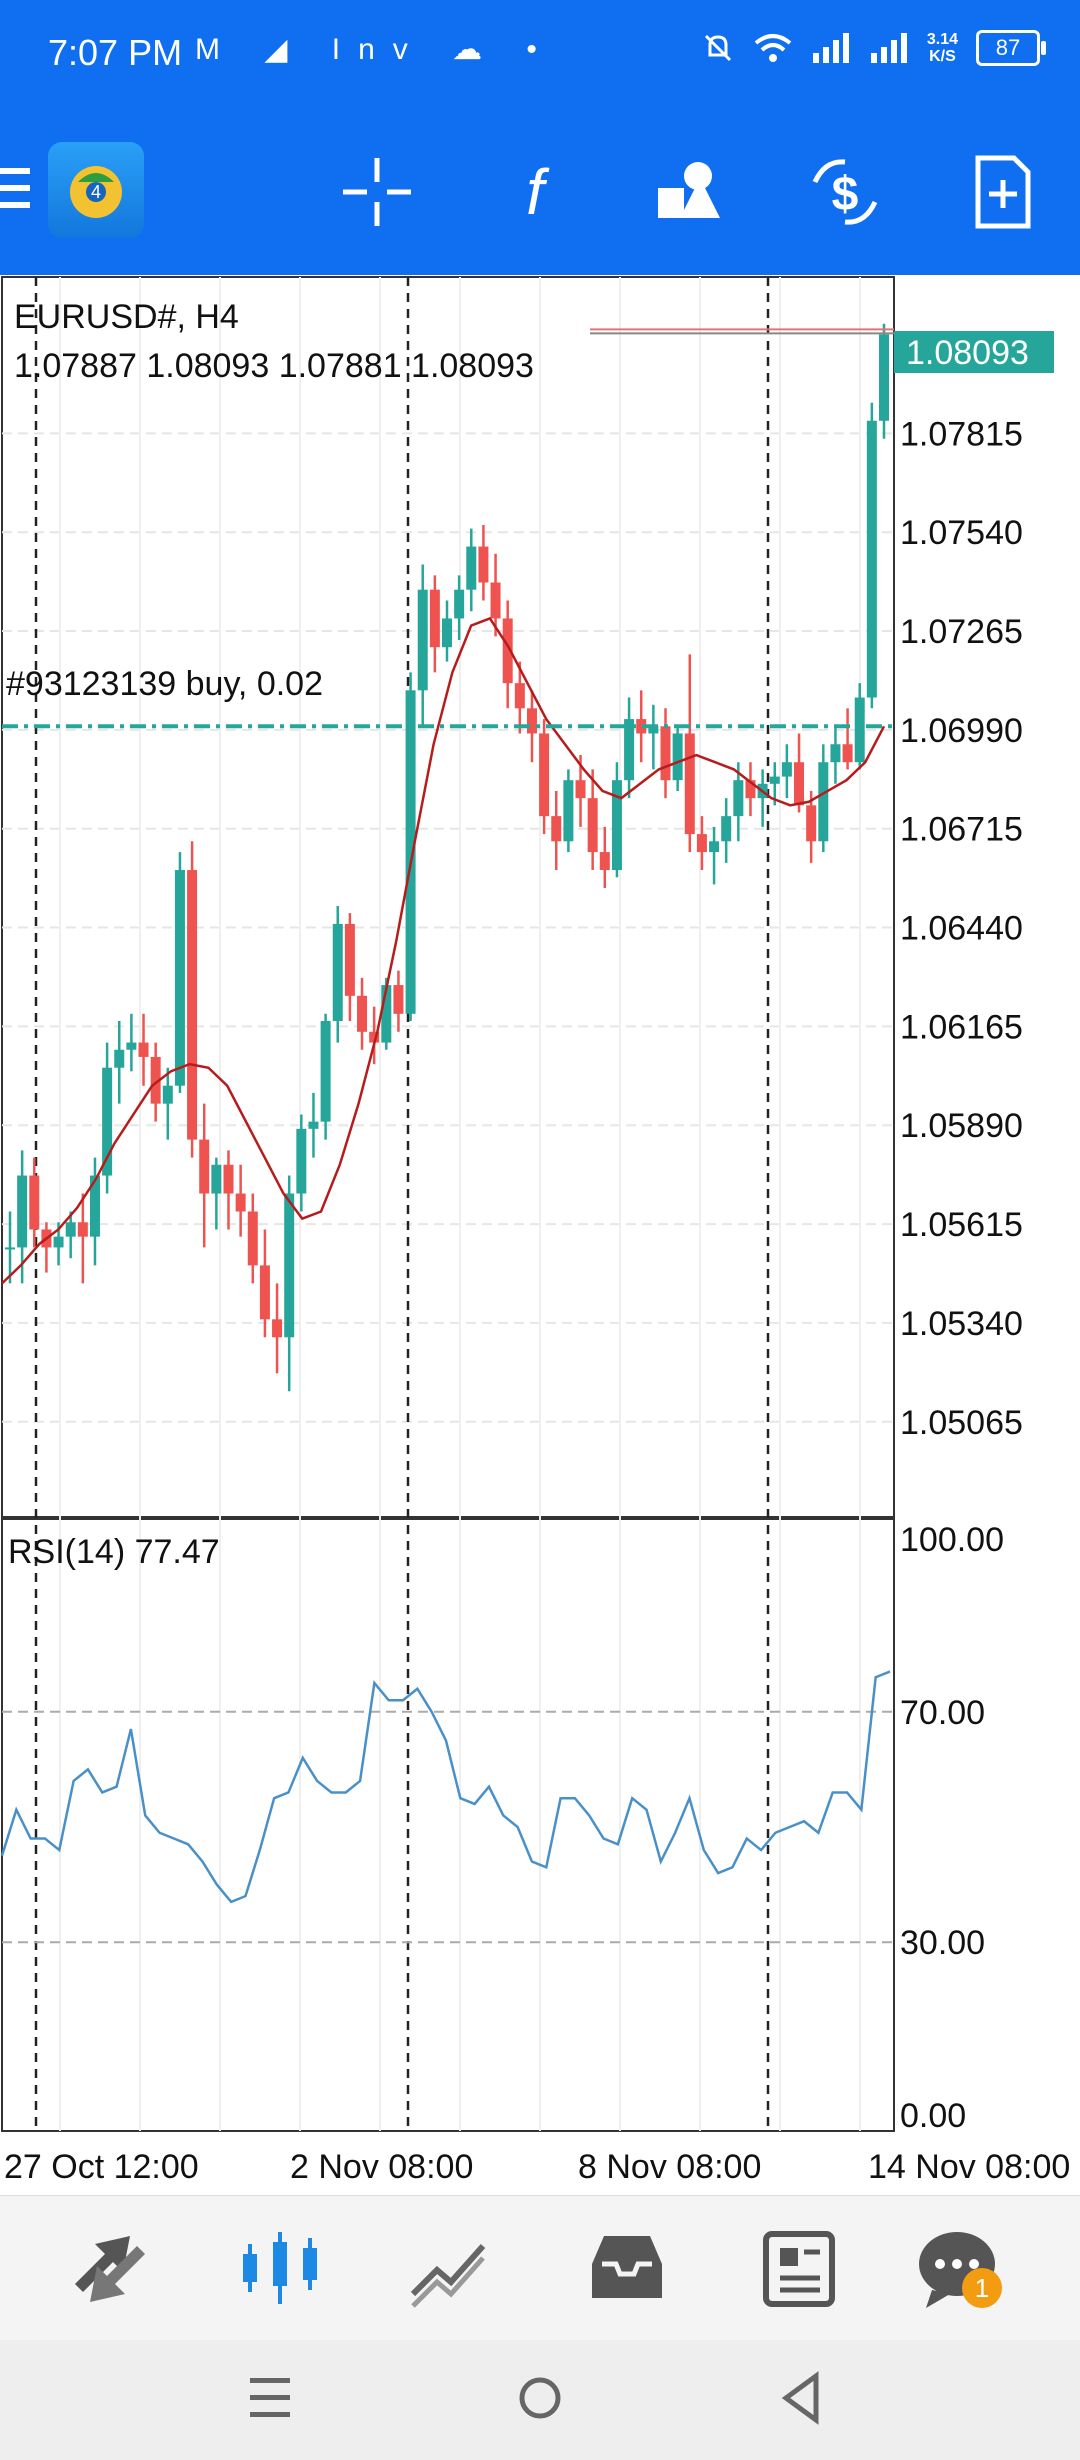 This screenshot has height=2460, width=1080. I want to click on status-right: 3.14 K/S 87, so click(873, 48).